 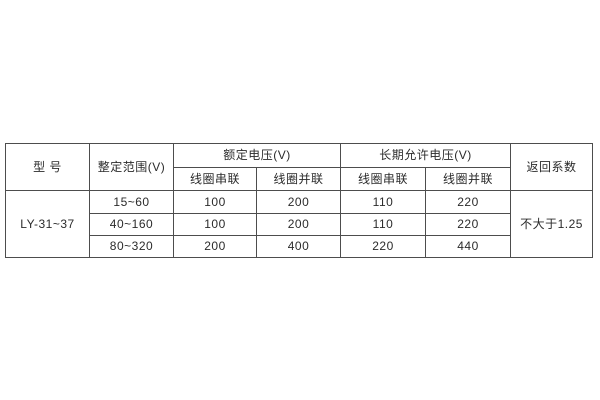 What do you see at coordinates (47, 224) in the screenshot?
I see `cell-model-value: LY-31~37` at bounding box center [47, 224].